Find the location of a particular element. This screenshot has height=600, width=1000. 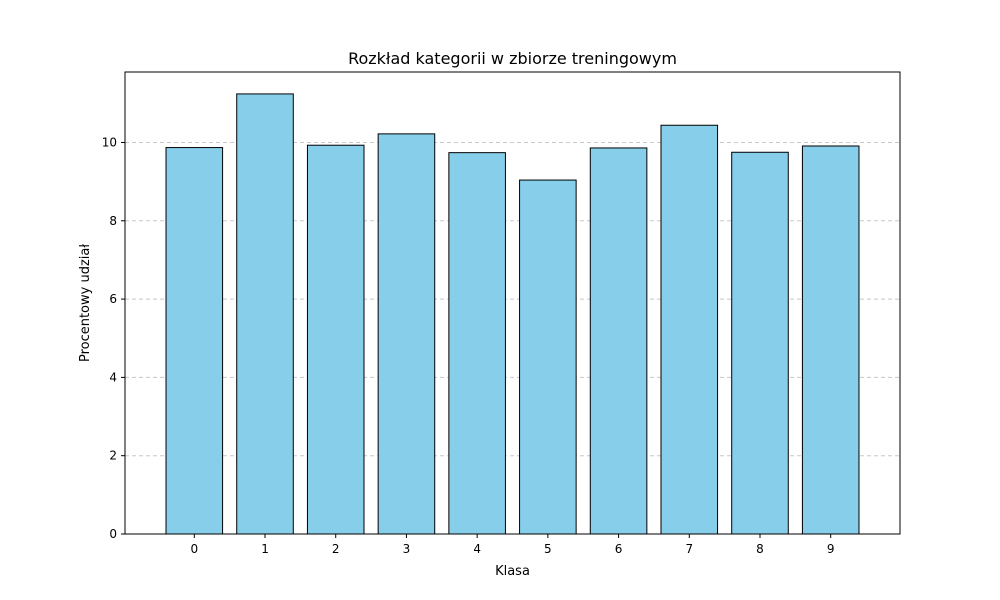

chart-title: Rozkład kategorii w zbiorze treningowym is located at coordinates (512, 58).